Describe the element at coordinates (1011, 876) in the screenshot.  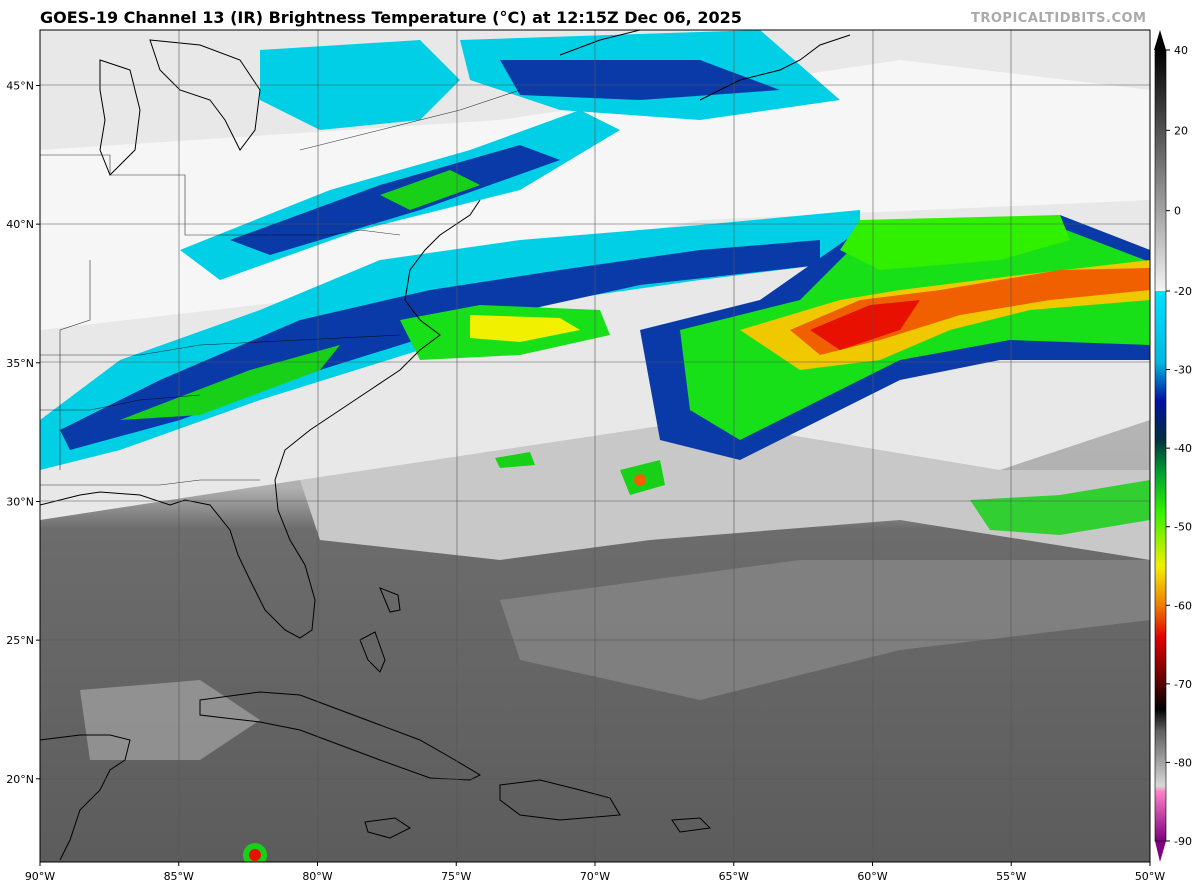
I see `lon-tick-label: 55°W` at that location.